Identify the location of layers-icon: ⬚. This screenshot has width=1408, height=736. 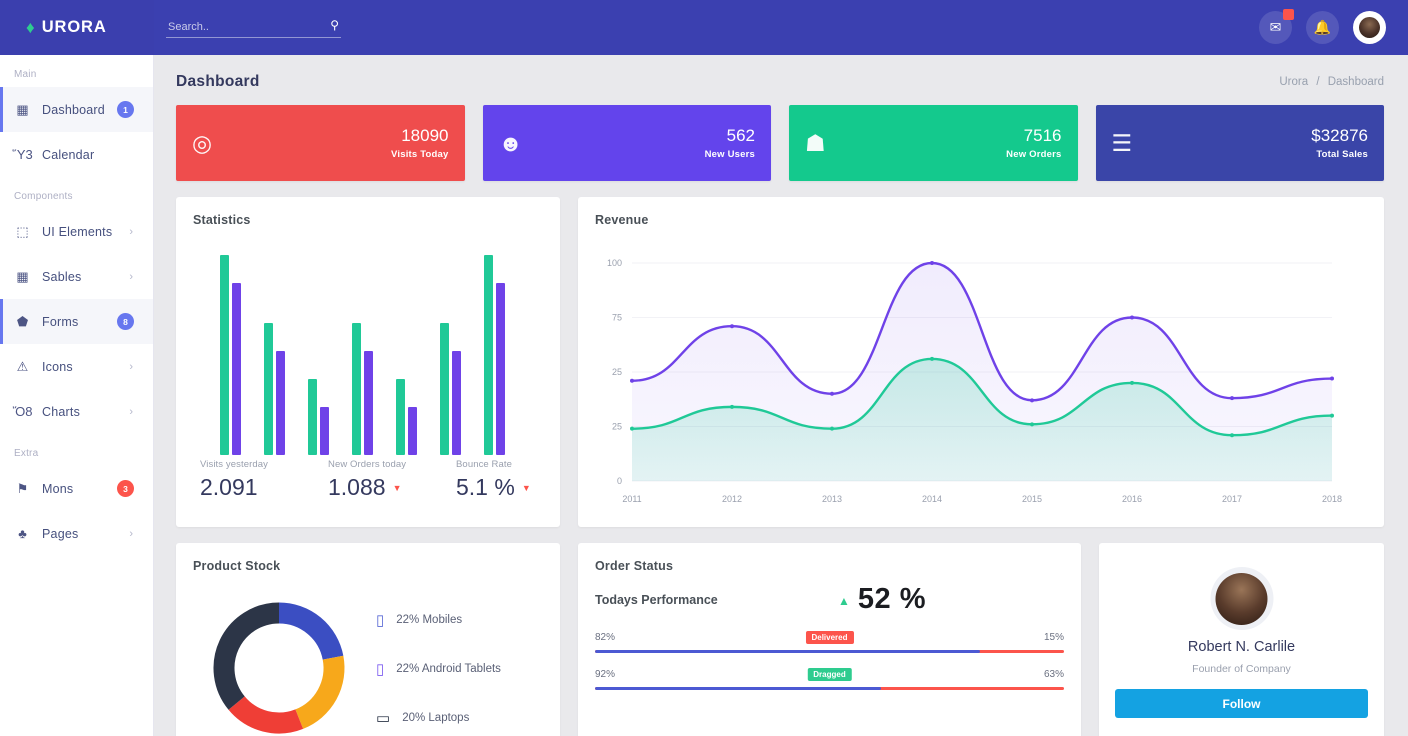
(22, 231).